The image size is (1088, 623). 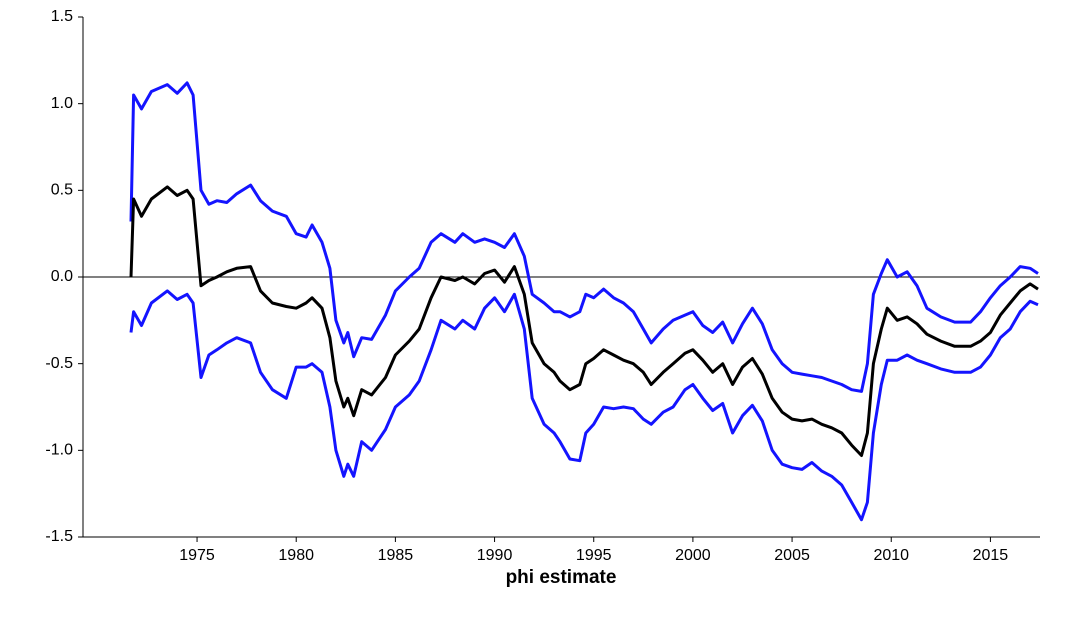 I want to click on x-tick-label: 1975, so click(x=197, y=555).